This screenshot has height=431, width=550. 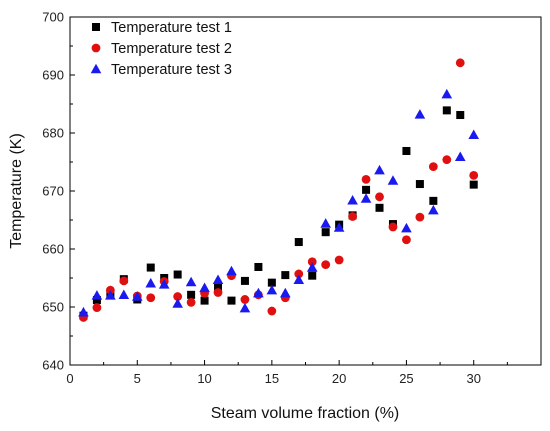 I want to click on legend-item: Temperature test 1, so click(x=162, y=28).